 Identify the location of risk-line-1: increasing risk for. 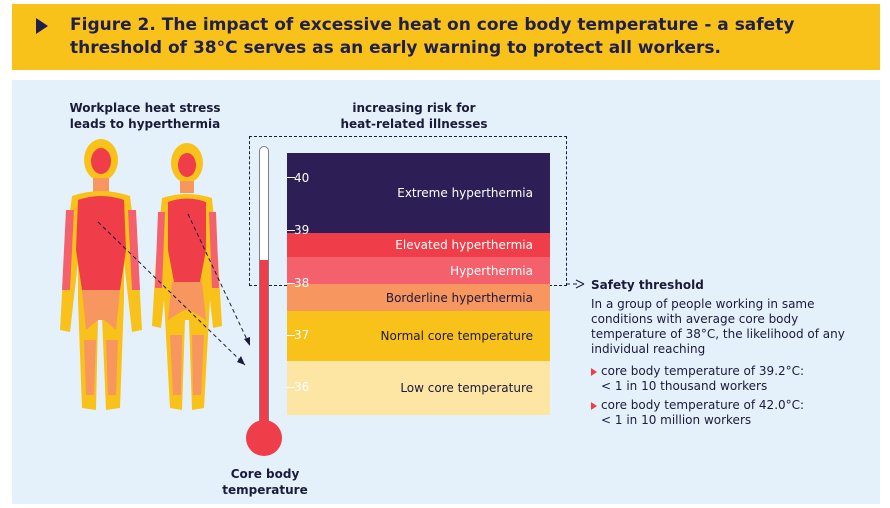
(414, 108).